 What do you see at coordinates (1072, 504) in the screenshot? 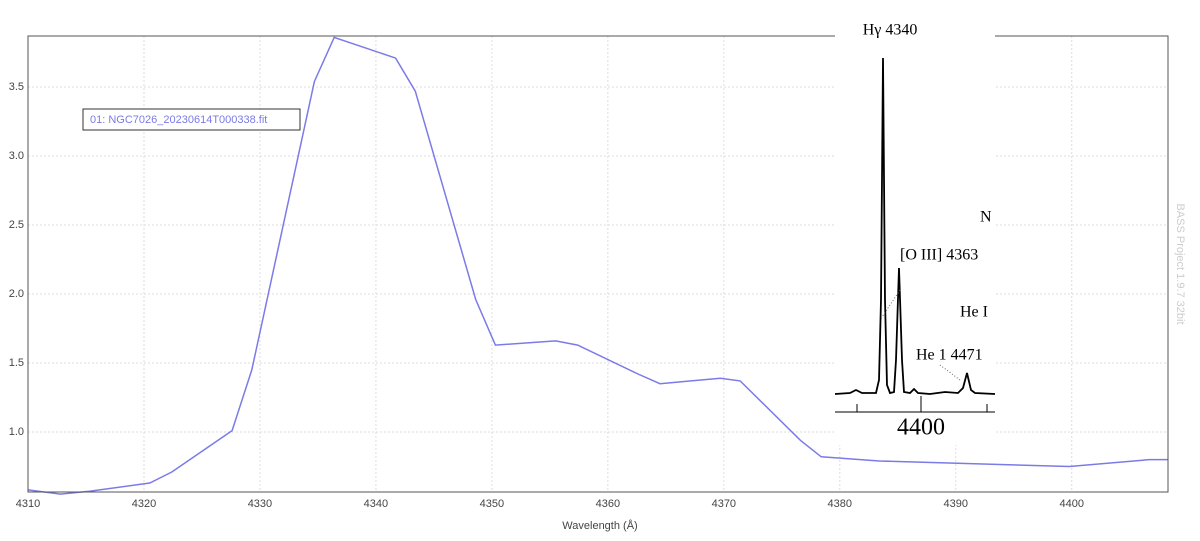
I see `x-tick-label: 4400` at bounding box center [1072, 504].